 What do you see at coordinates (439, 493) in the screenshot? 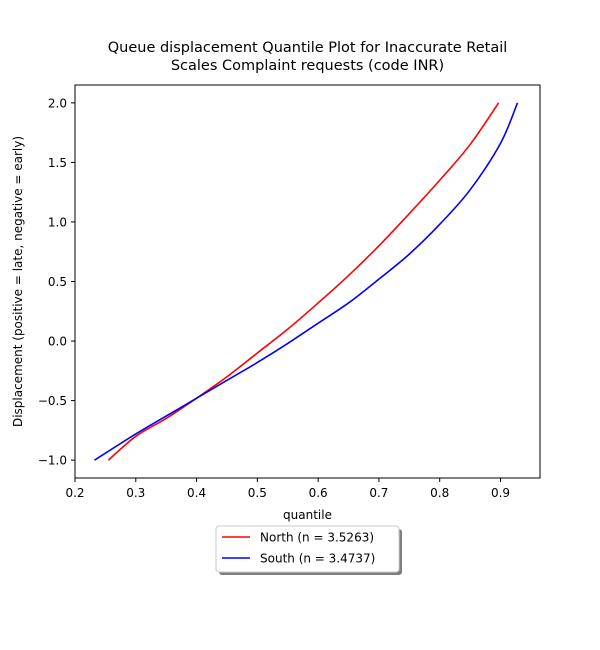
I see `x-tick-label: 0.8` at bounding box center [439, 493].